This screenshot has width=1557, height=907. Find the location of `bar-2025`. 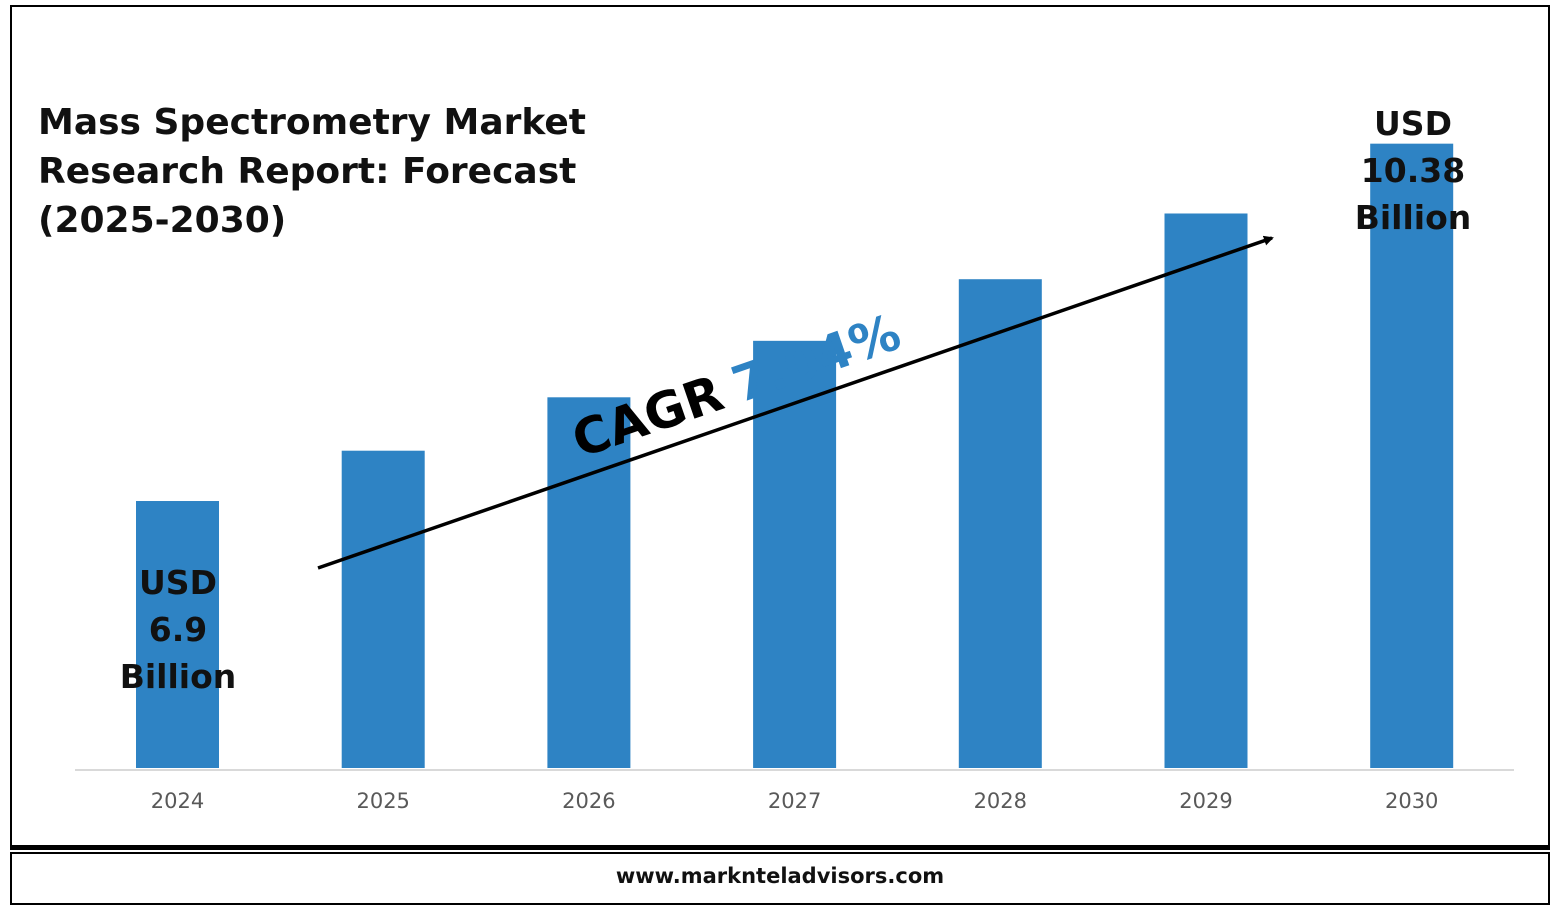

bar-2025 is located at coordinates (383, 609).